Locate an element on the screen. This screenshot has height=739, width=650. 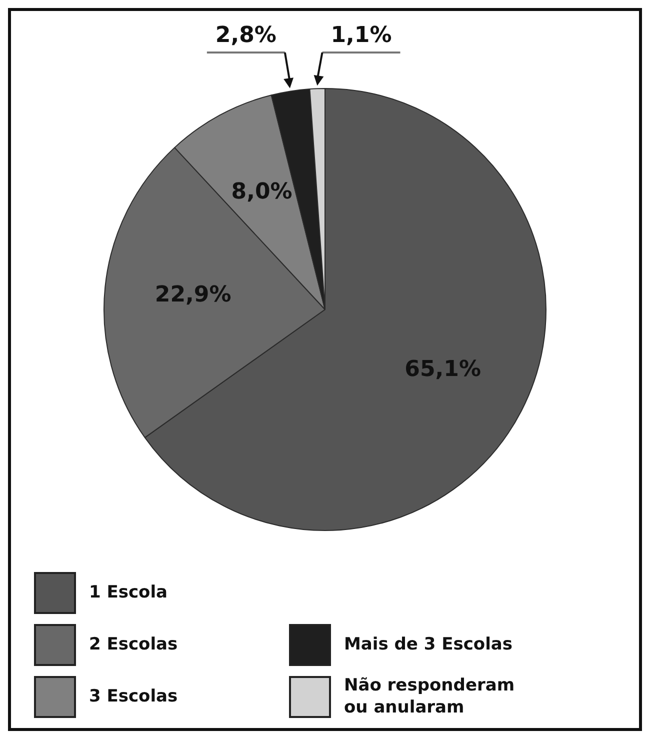
legend-label: Mais de 3 Escolas is located at coordinates (428, 644).